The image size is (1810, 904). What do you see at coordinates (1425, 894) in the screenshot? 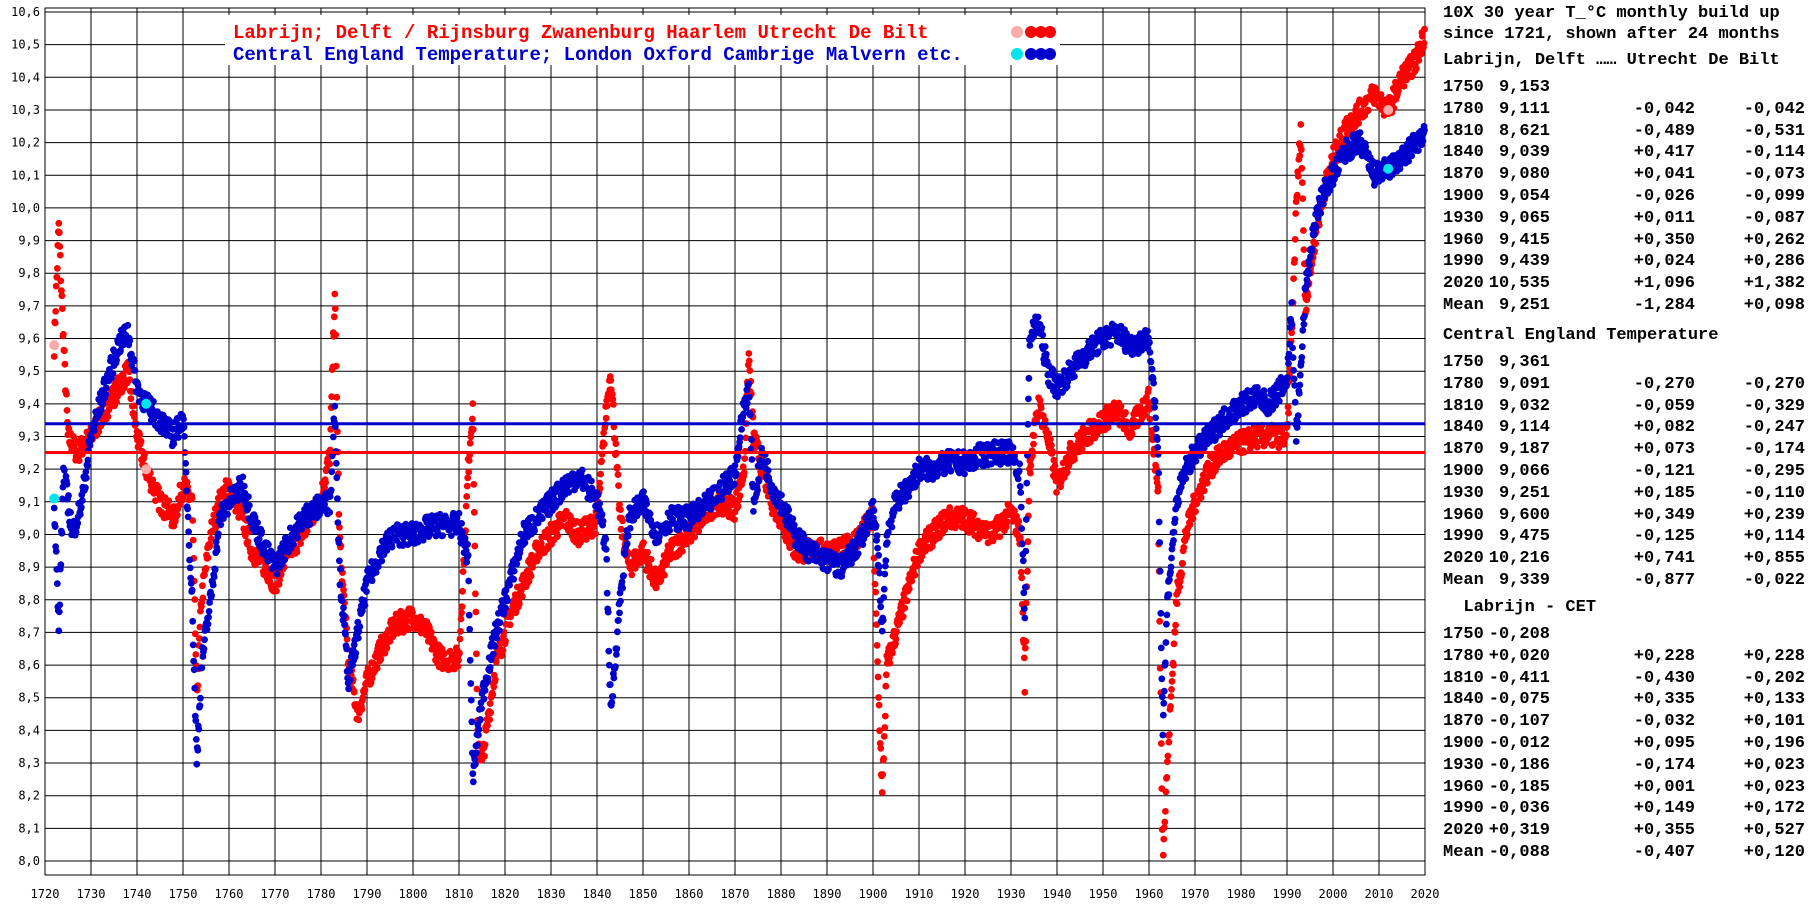
I see `x-tick-label-2020: 2020` at bounding box center [1425, 894].